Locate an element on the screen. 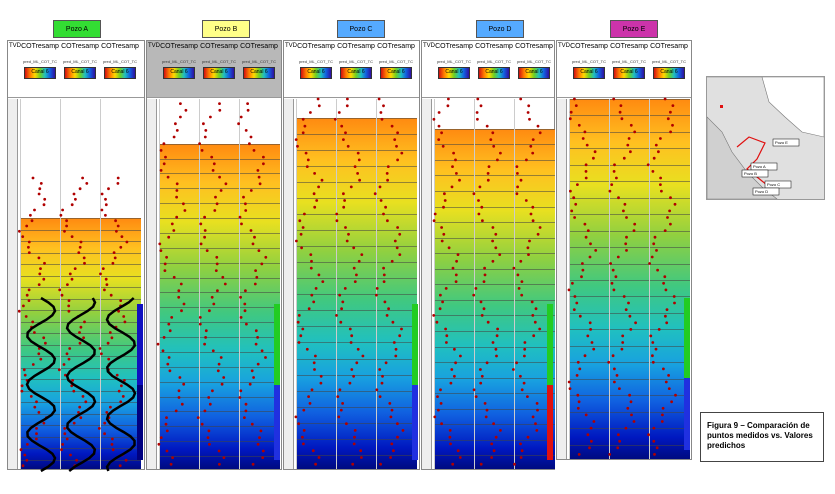  map-label-box-b is located at coordinates (755, 173).